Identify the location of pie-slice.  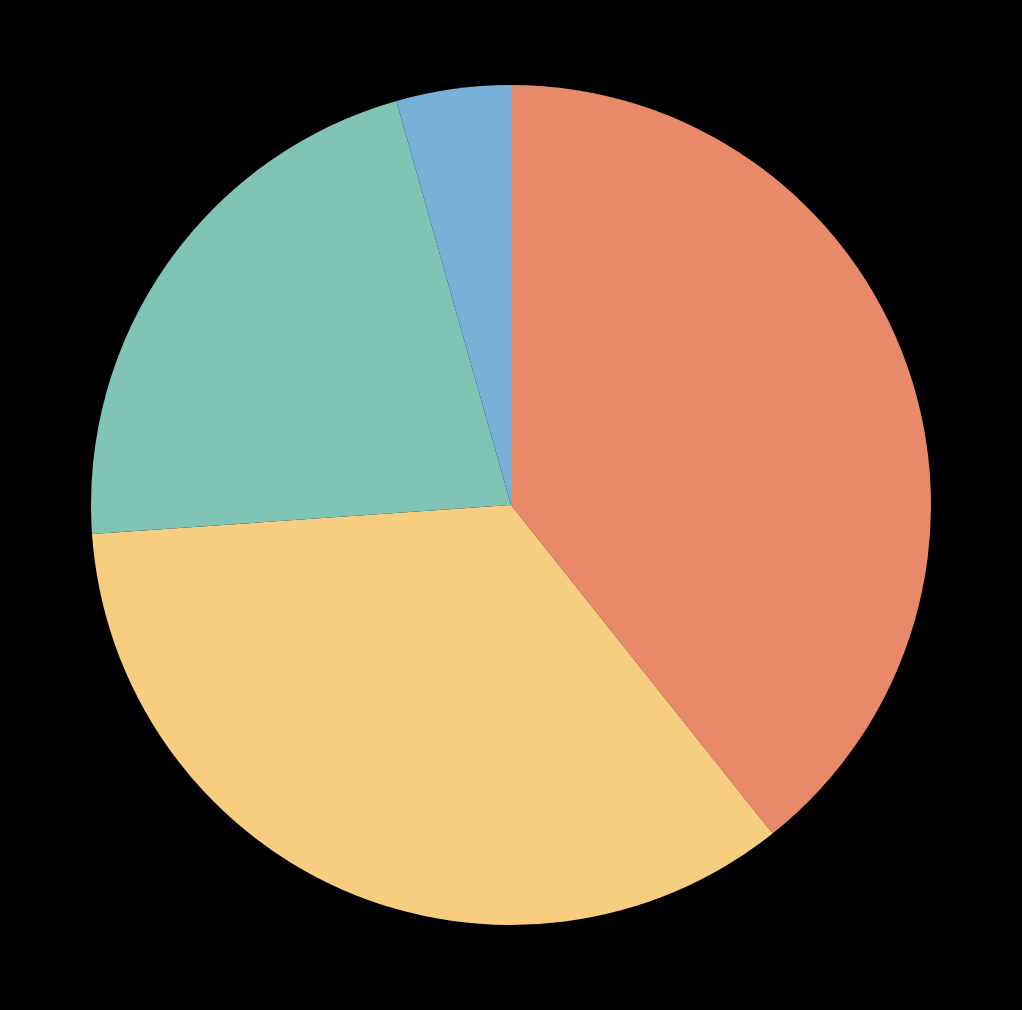
(453, 295).